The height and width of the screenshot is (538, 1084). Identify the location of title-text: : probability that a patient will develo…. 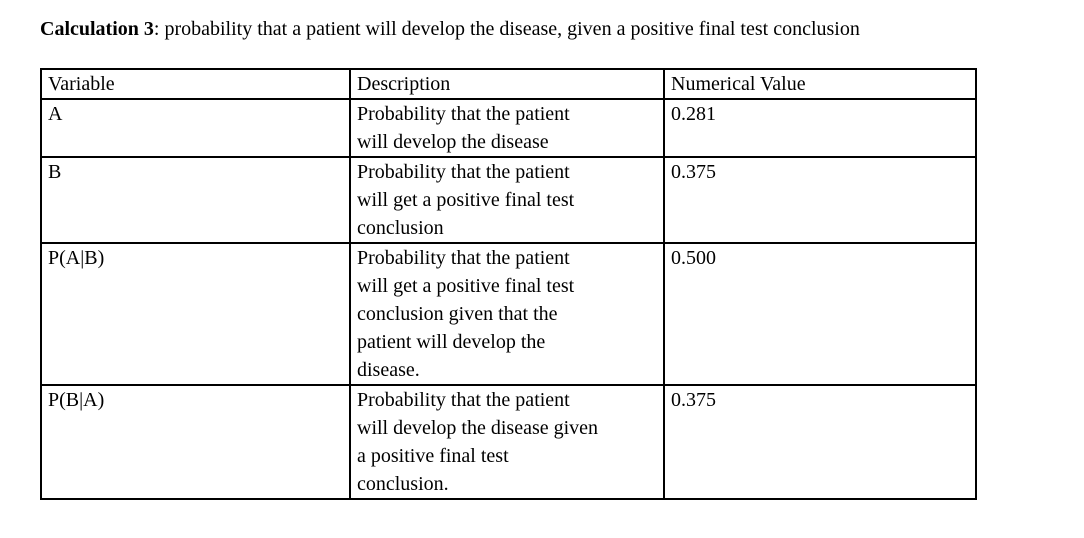
(506, 29).